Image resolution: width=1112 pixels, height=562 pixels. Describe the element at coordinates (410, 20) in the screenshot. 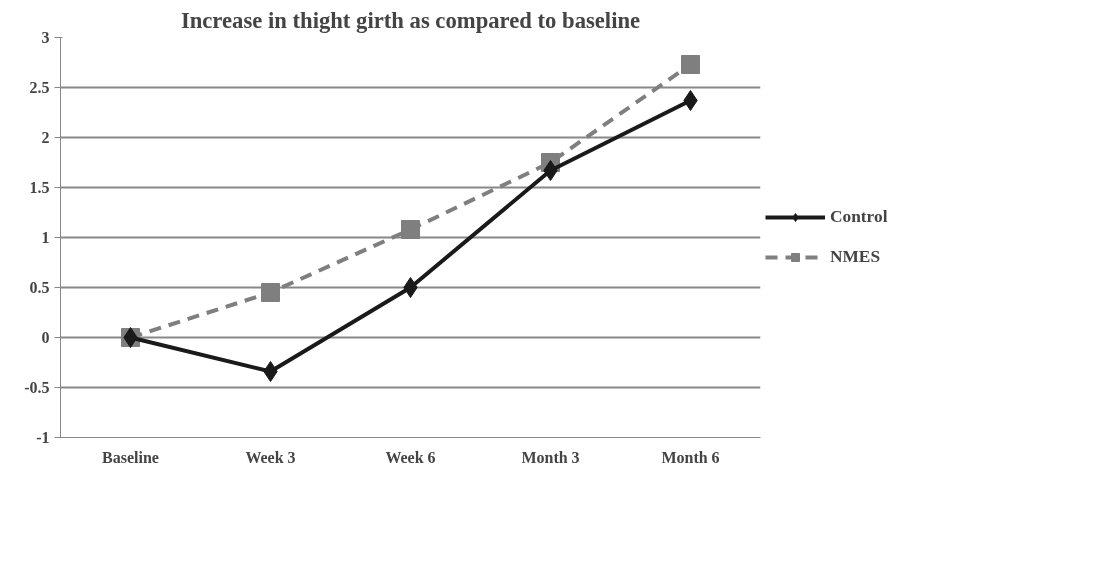

I see `chart-title: Increase in thight girth as compared to baseline` at that location.